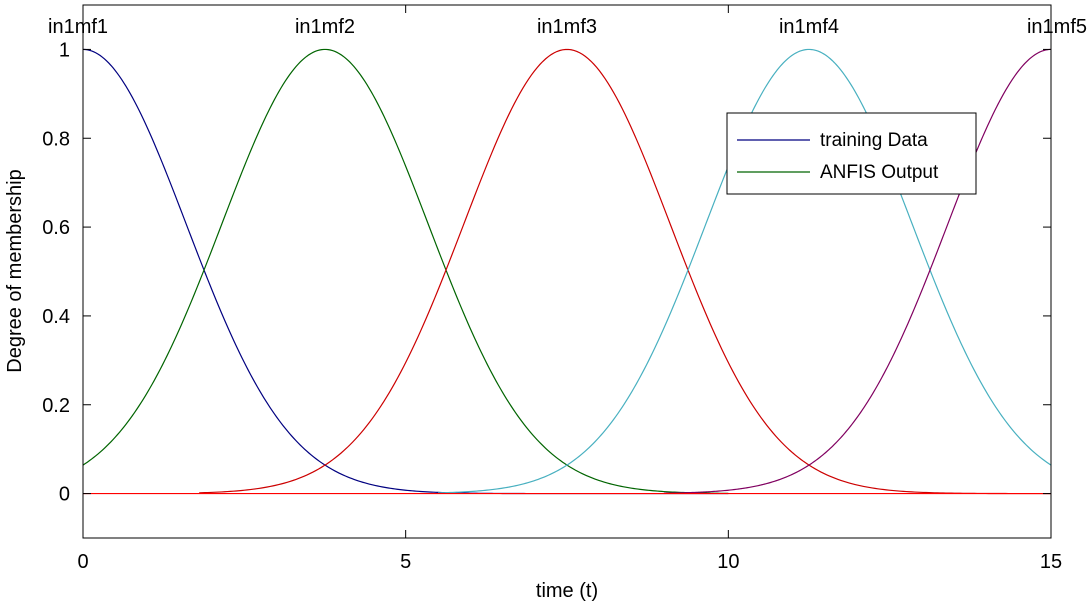 The height and width of the screenshot is (605, 1089). I want to click on legend-label-training-data: training Data, so click(874, 140).